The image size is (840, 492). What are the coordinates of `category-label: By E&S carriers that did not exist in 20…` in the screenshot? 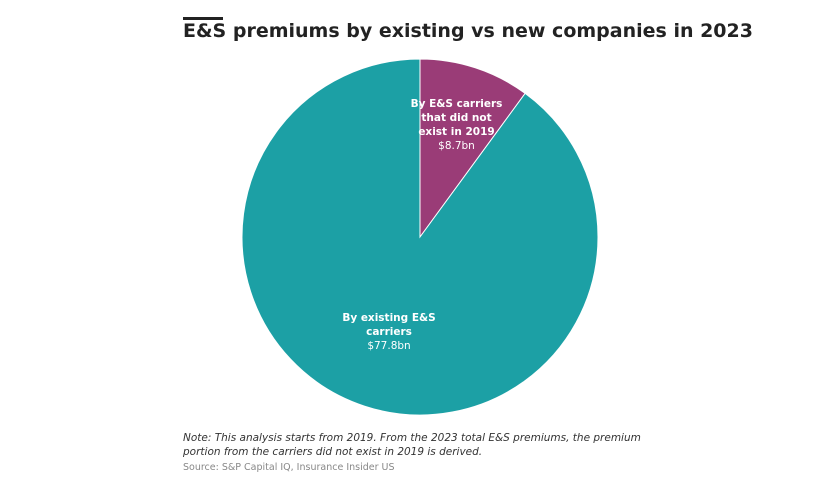 It's located at (456, 118).